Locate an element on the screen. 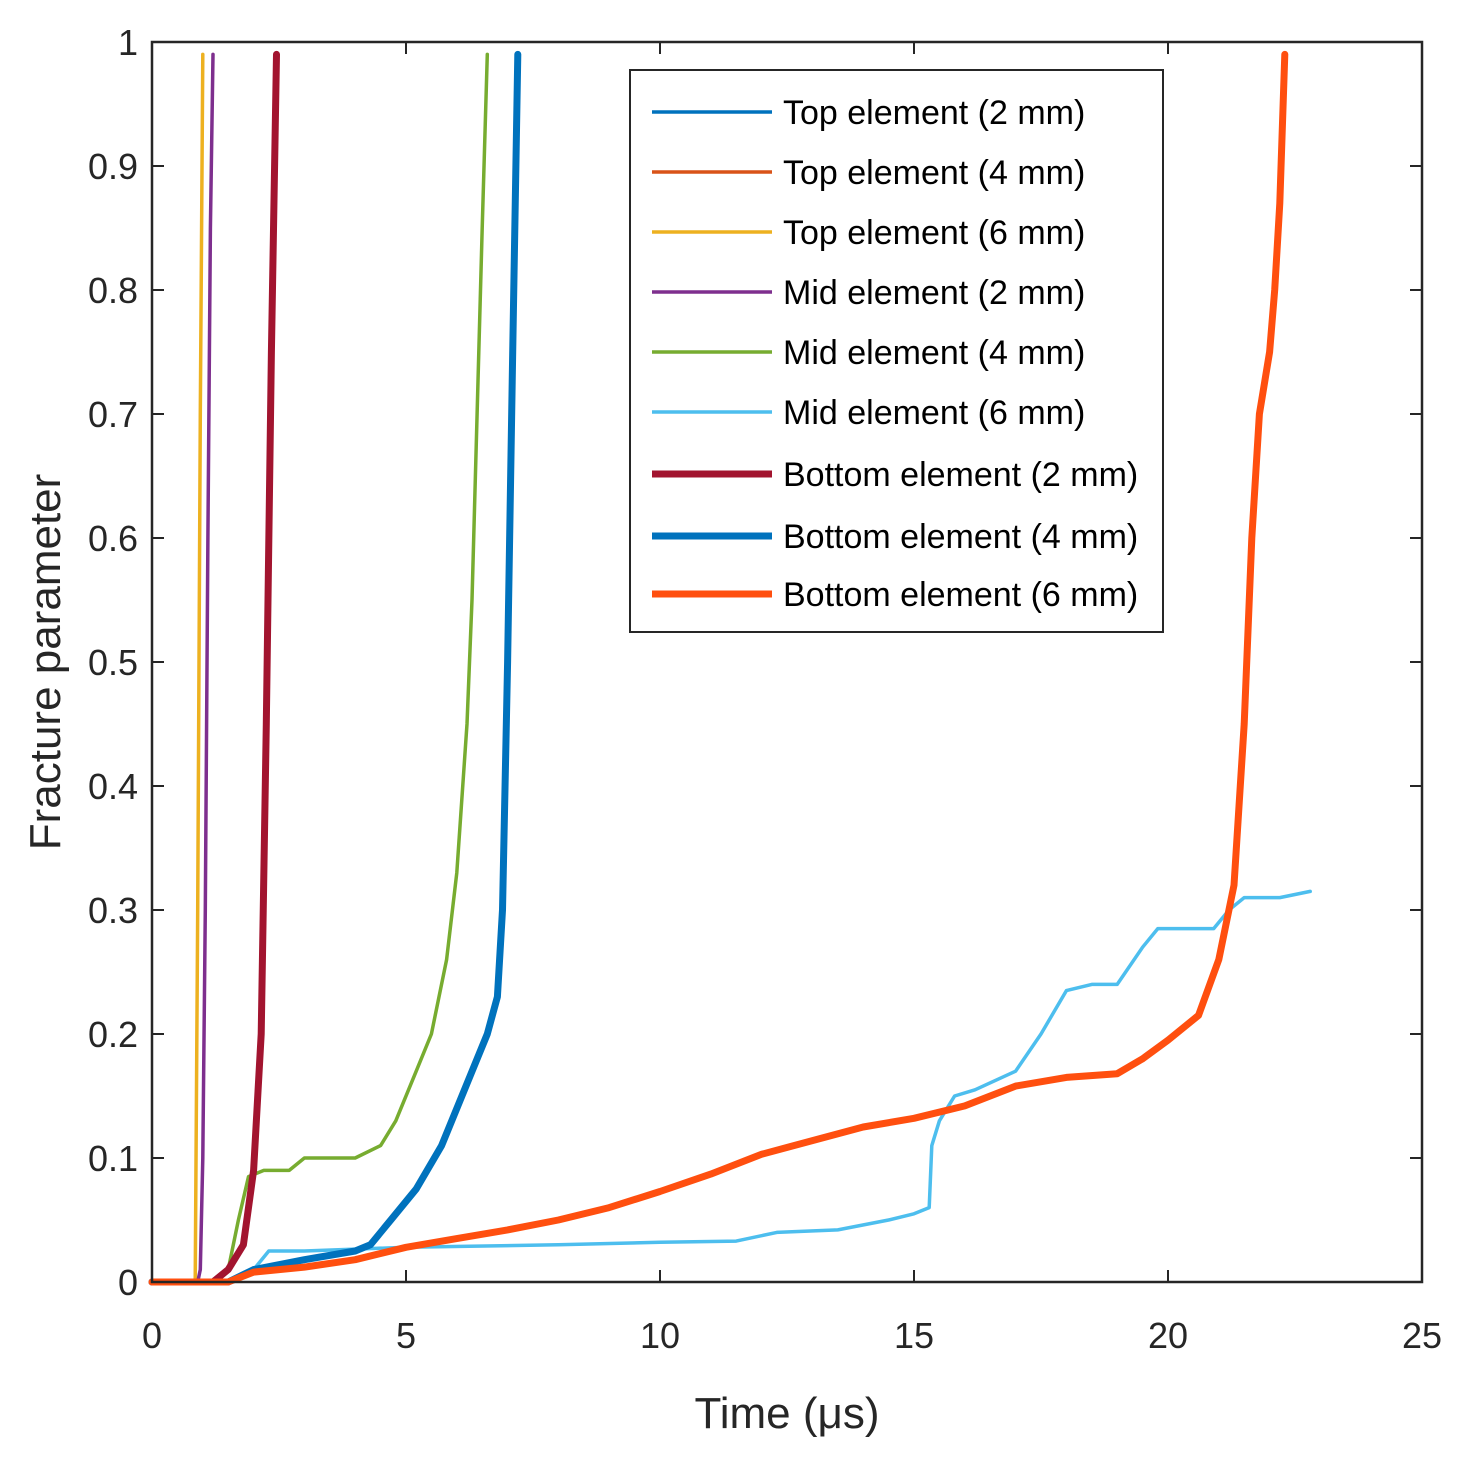 The width and height of the screenshot is (1466, 1460). y-tick-label-7: 0.7 is located at coordinates (113, 414).